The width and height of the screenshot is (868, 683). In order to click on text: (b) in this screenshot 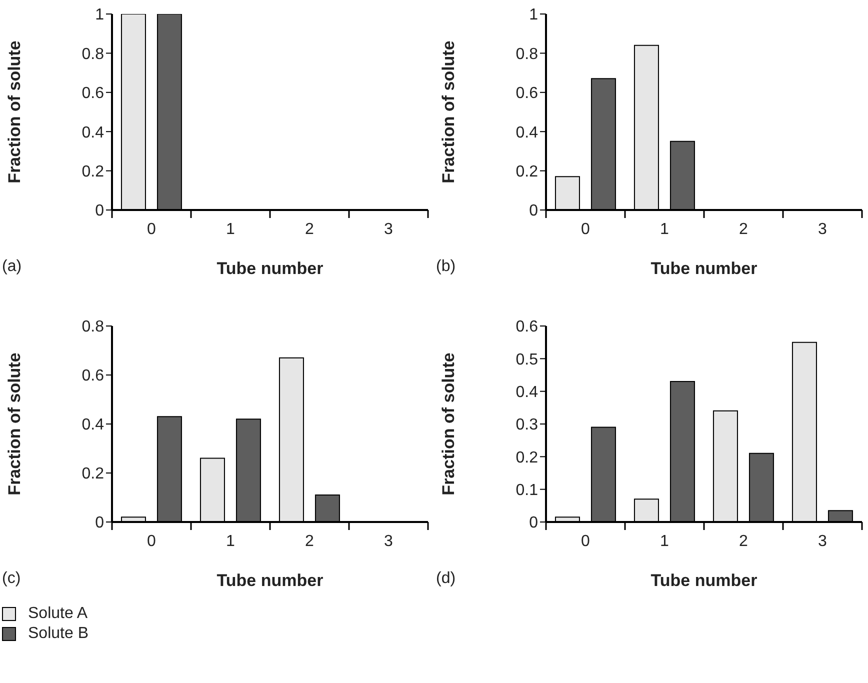, I will do `click(446, 267)`.